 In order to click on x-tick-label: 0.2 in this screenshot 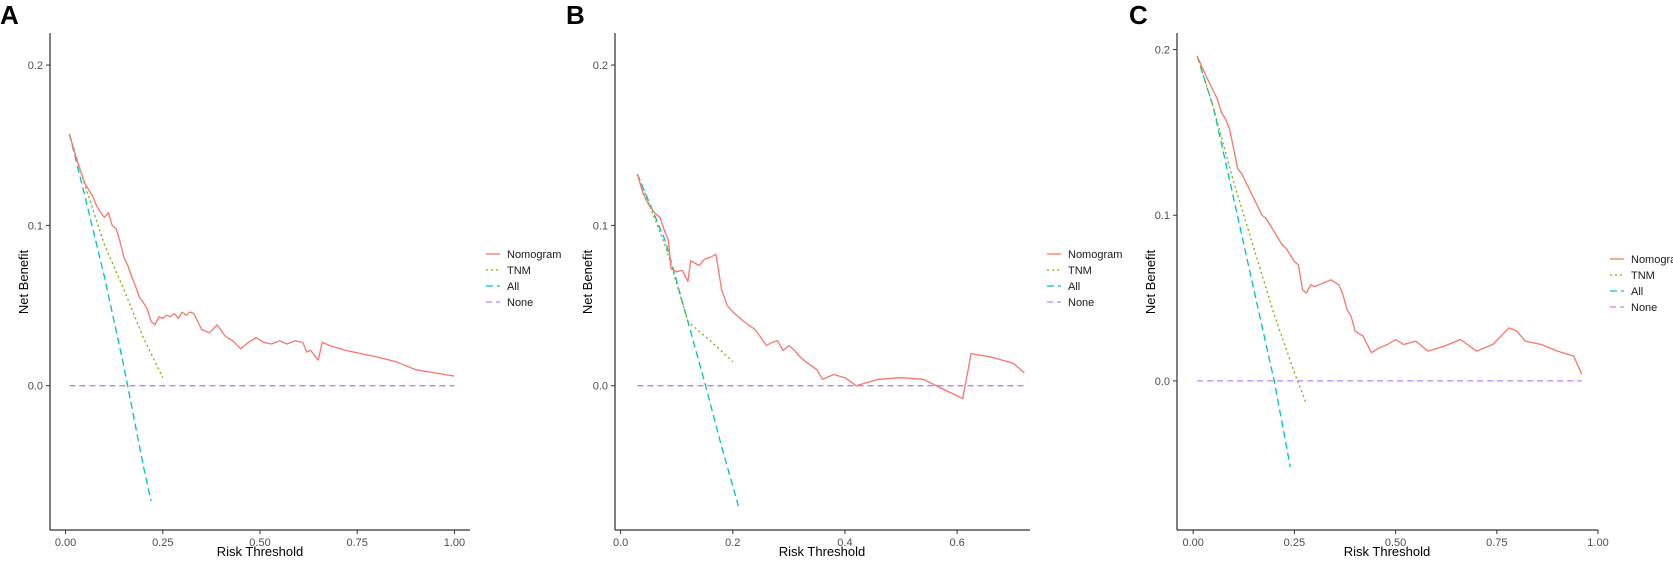, I will do `click(732, 543)`.